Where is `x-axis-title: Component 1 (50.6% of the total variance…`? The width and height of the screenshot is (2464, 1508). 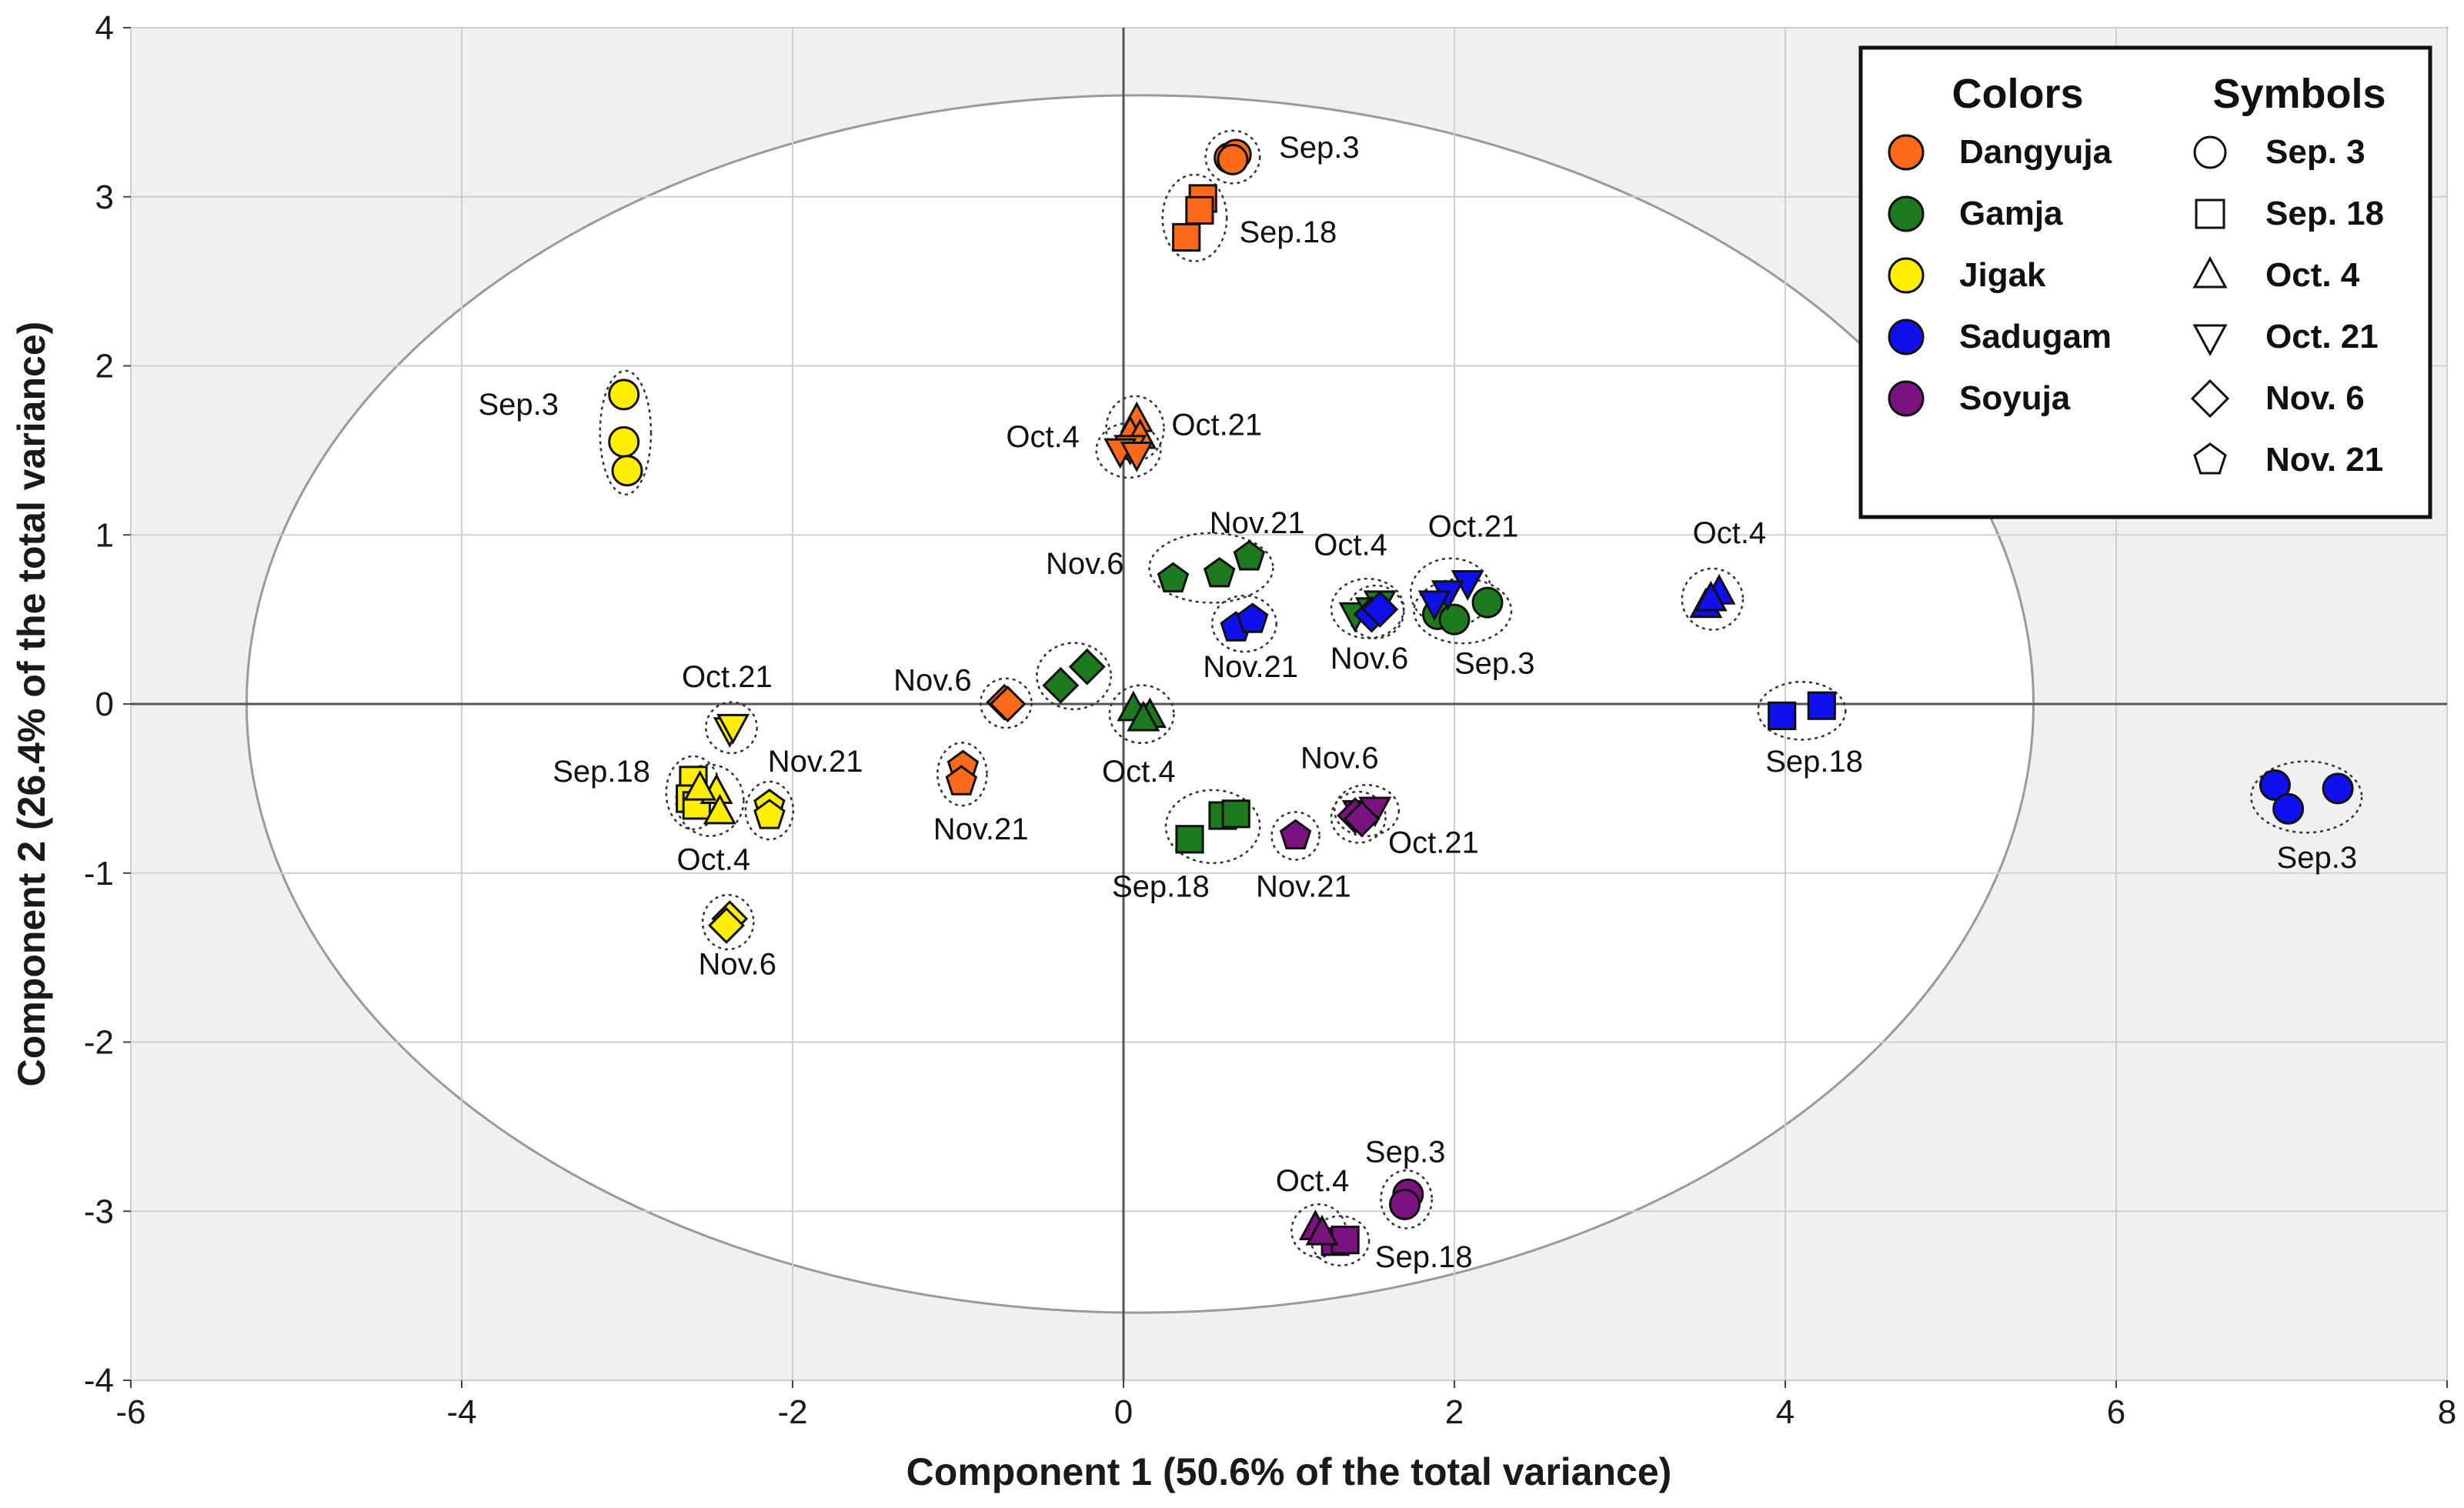 x-axis-title: Component 1 (50.6% of the total variance… is located at coordinates (1289, 1471).